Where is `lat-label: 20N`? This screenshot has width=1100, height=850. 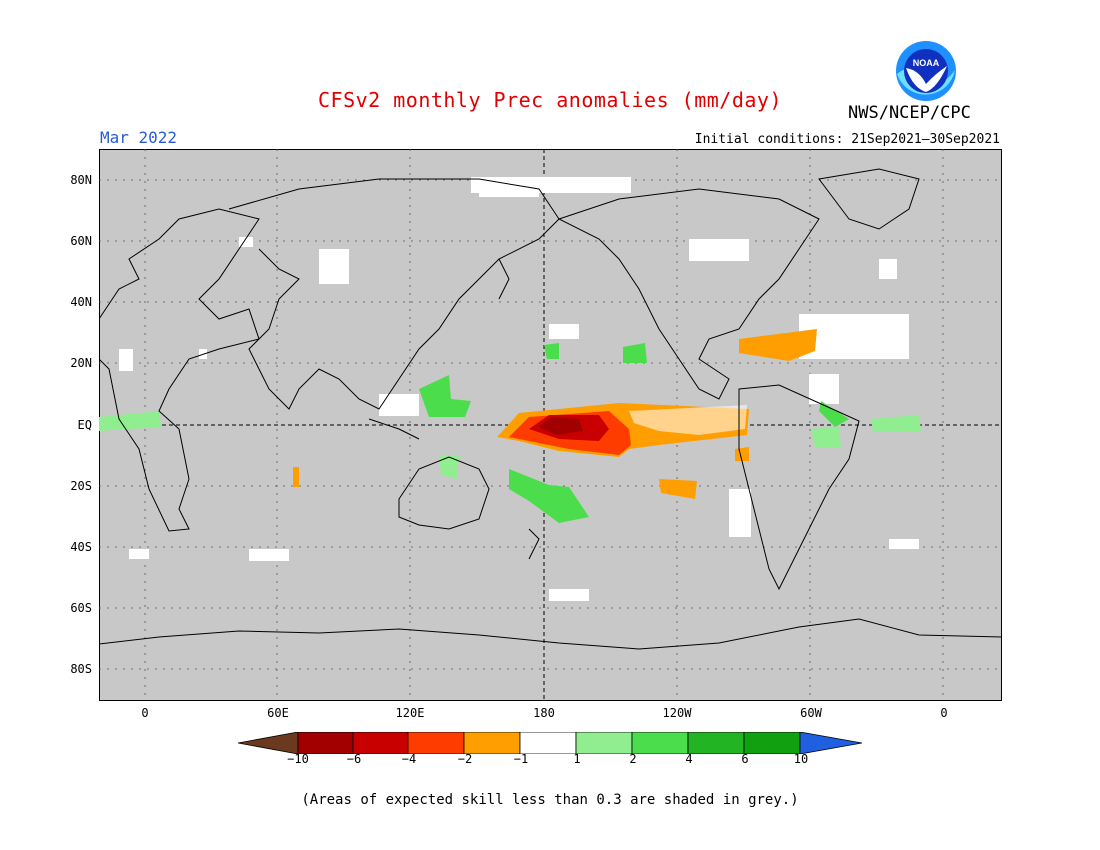 lat-label: 20N is located at coordinates (81, 363).